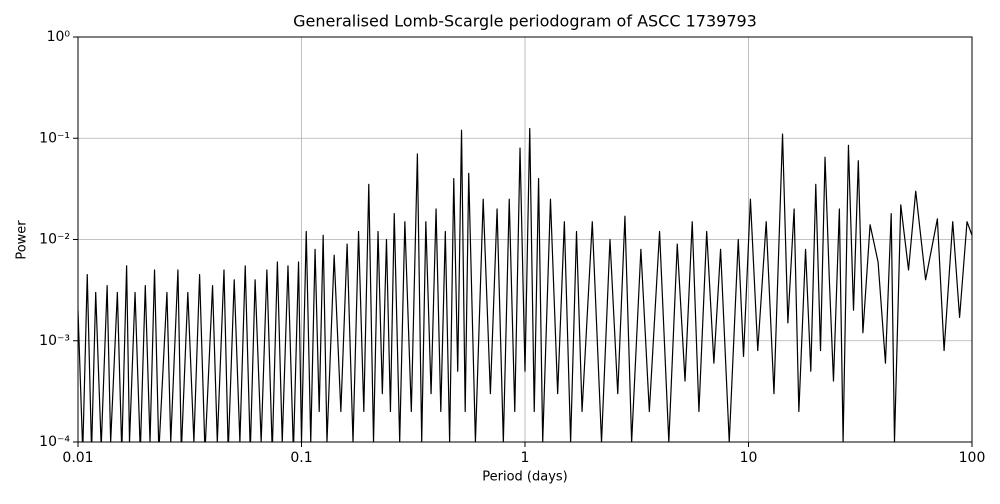 Image resolution: width=1000 pixels, height=504 pixels. I want to click on x-axis-label: Period (days), so click(525, 477).